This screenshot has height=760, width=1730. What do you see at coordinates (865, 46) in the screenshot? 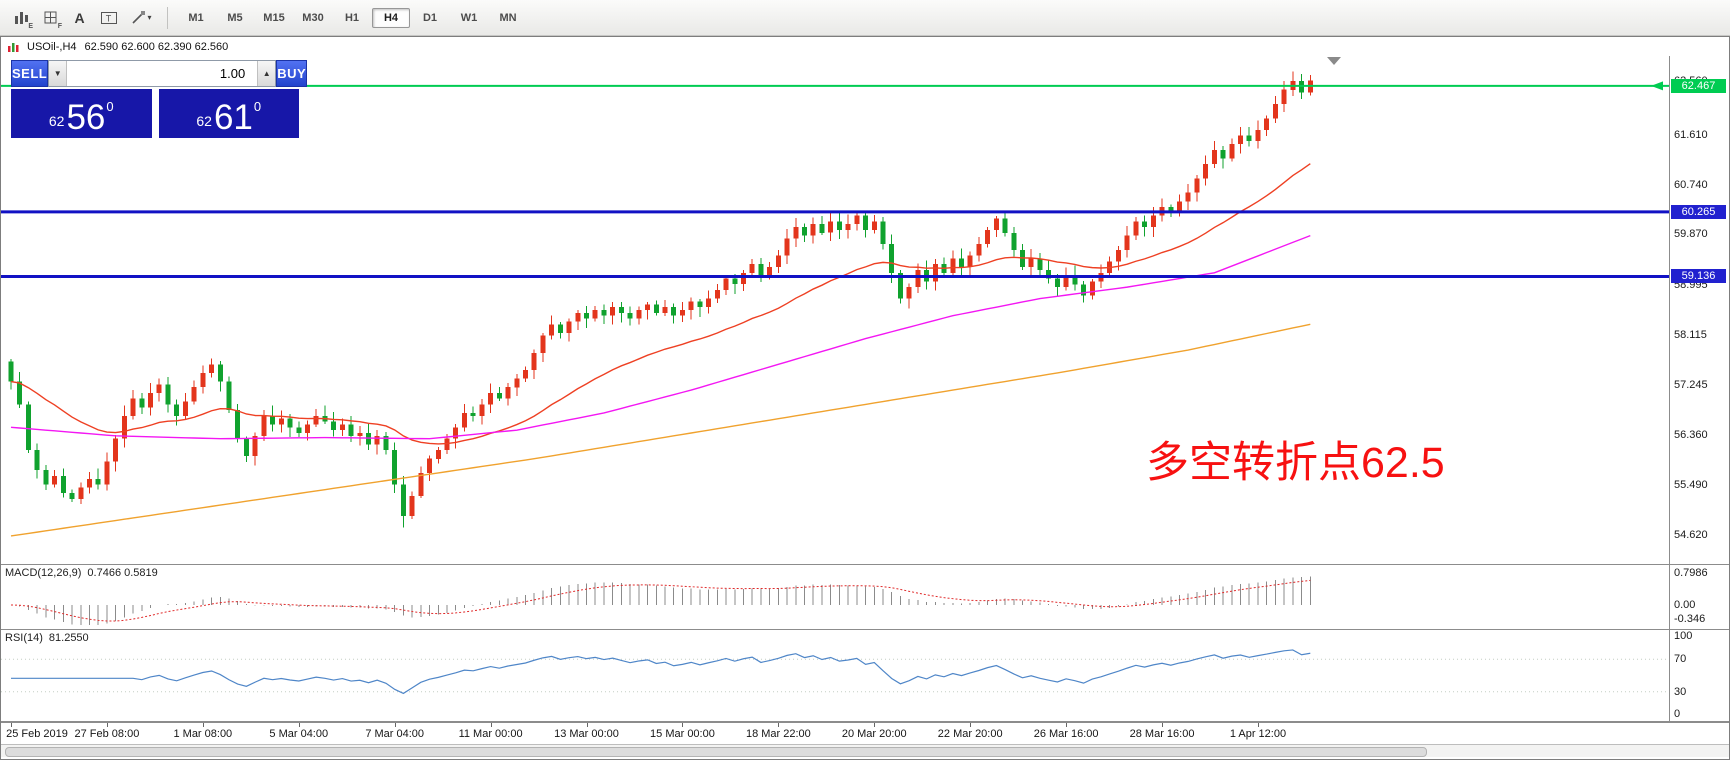
I see `chart-title-row: USOil-,H4 62.590 62.600 62.390 62.560` at bounding box center [865, 46].